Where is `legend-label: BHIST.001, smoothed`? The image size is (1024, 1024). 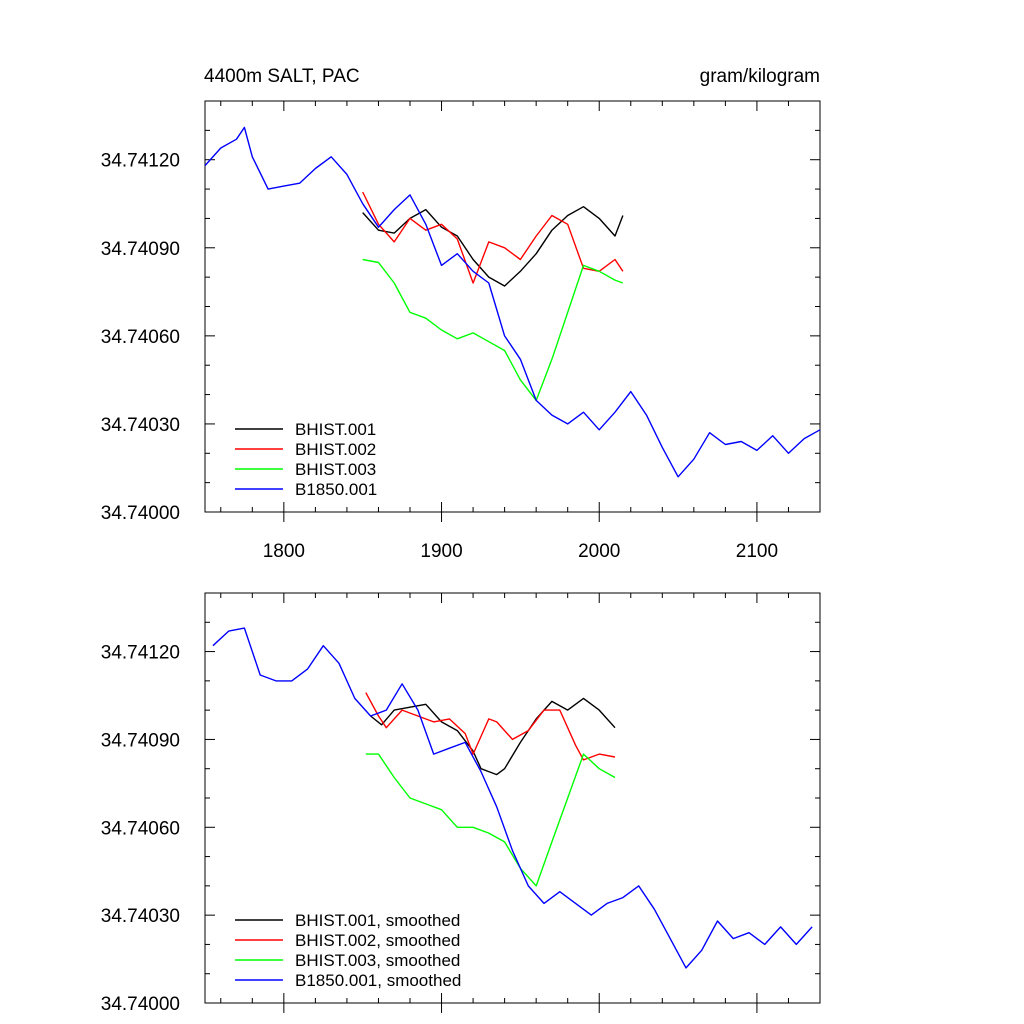 legend-label: BHIST.001, smoothed is located at coordinates (377, 920).